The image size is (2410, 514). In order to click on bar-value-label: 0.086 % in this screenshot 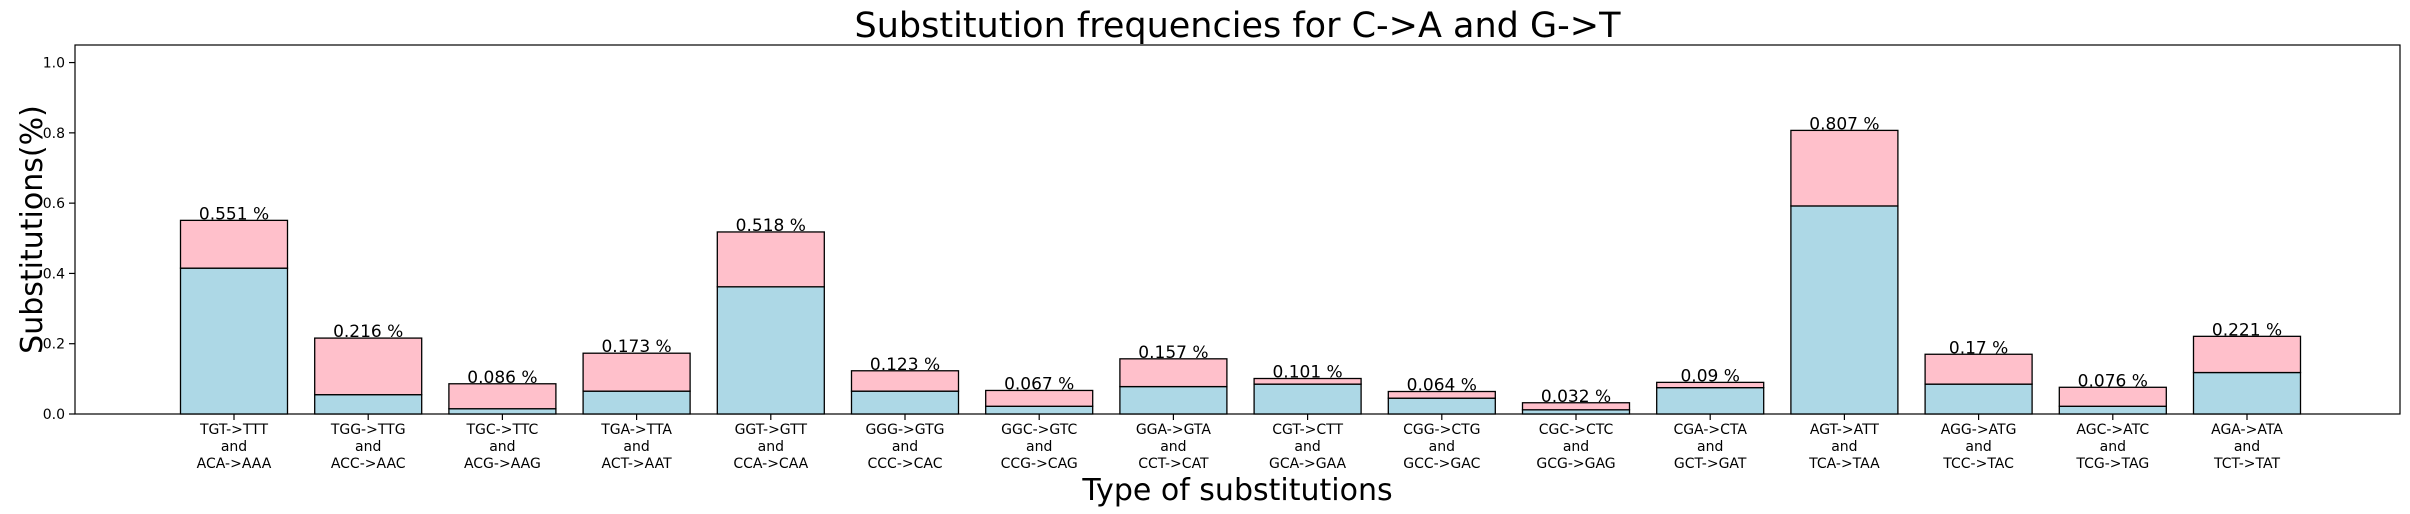, I will do `click(502, 378)`.